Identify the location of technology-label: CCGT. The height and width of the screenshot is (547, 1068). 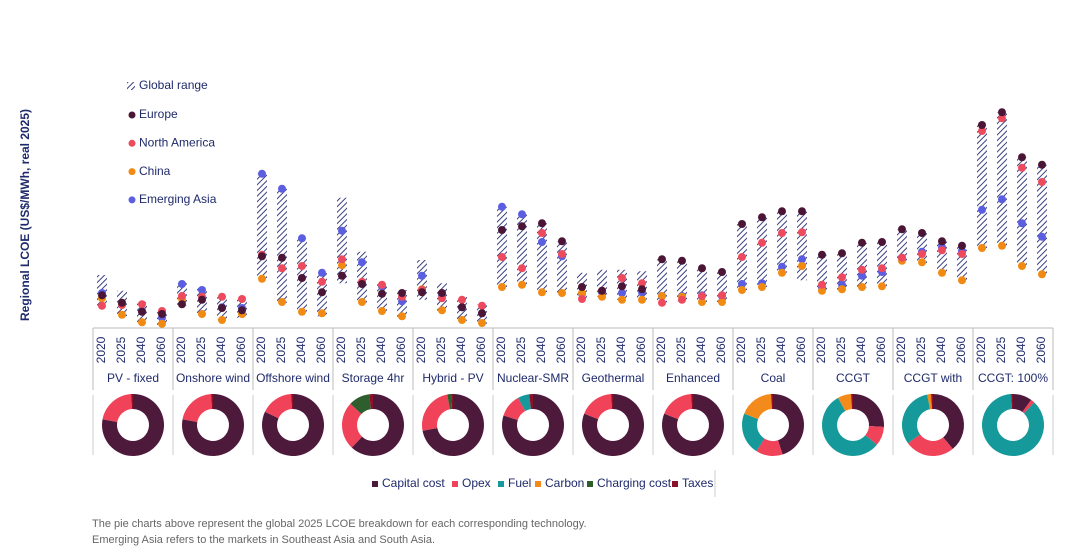
(853, 378).